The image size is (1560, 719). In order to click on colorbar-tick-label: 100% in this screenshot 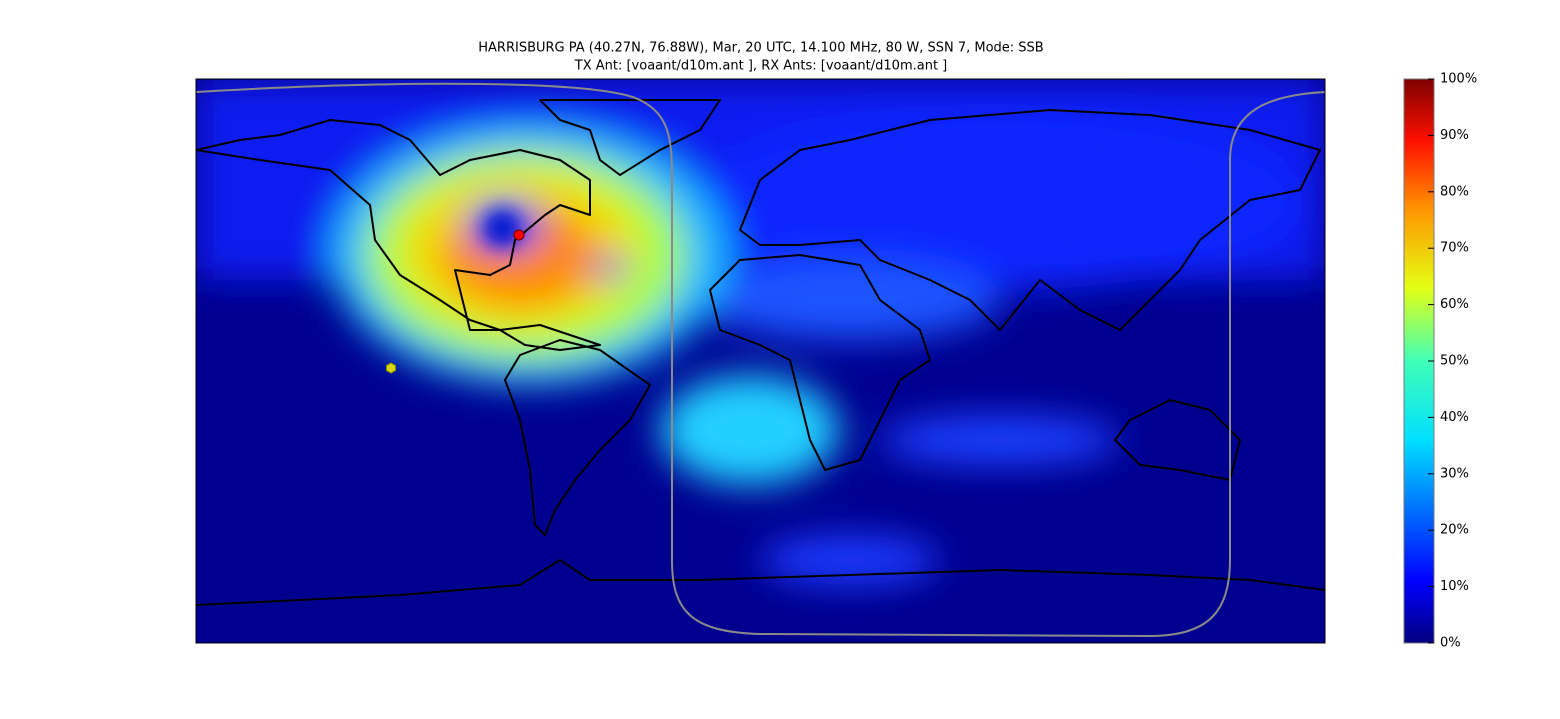, I will do `click(1458, 79)`.